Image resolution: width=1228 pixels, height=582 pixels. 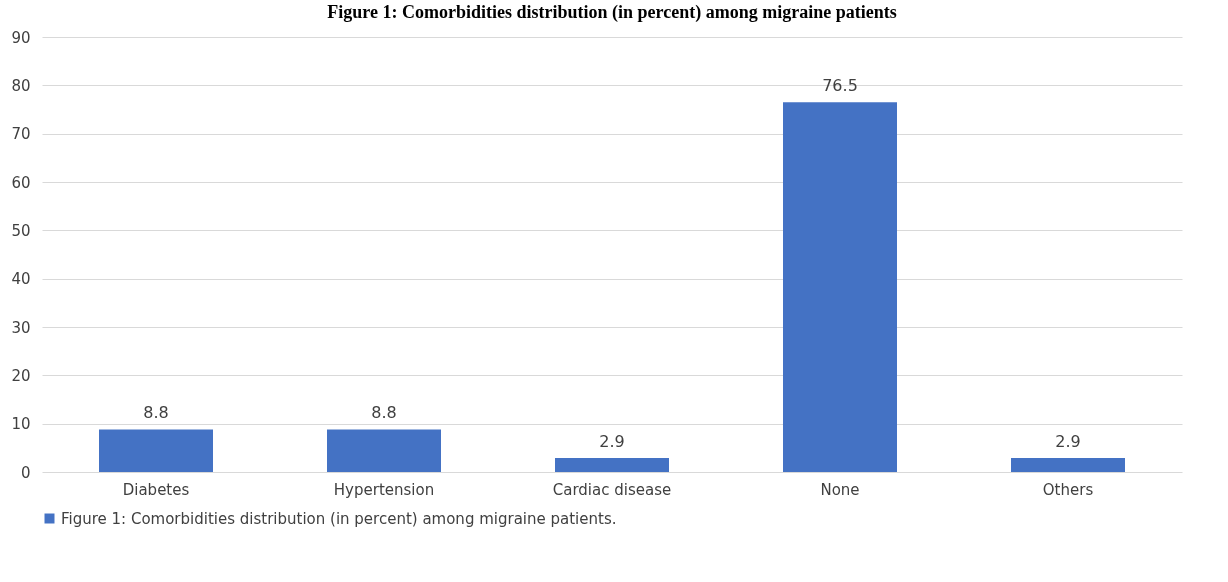 I want to click on y-tick-label: 80, so click(x=21, y=85).